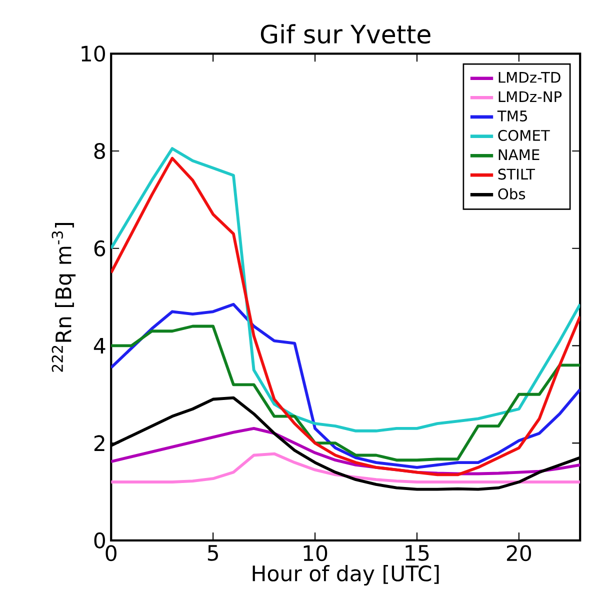  I want to click on y-tick-label: 2, so click(99, 443).